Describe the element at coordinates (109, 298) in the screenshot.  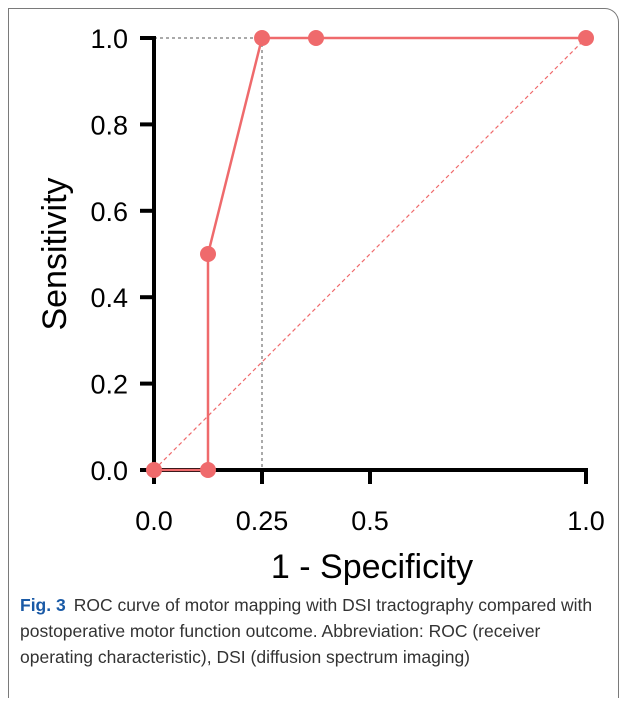
I see `y-tick-label: 0.4` at that location.